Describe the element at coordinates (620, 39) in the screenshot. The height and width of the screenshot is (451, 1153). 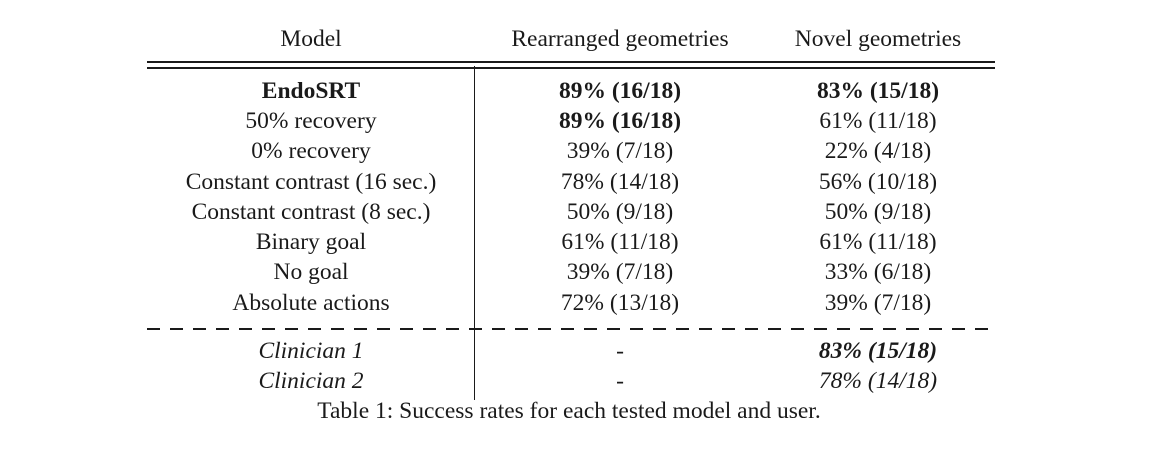
I see `header-rearranged-geometries: Rearranged geometries` at that location.